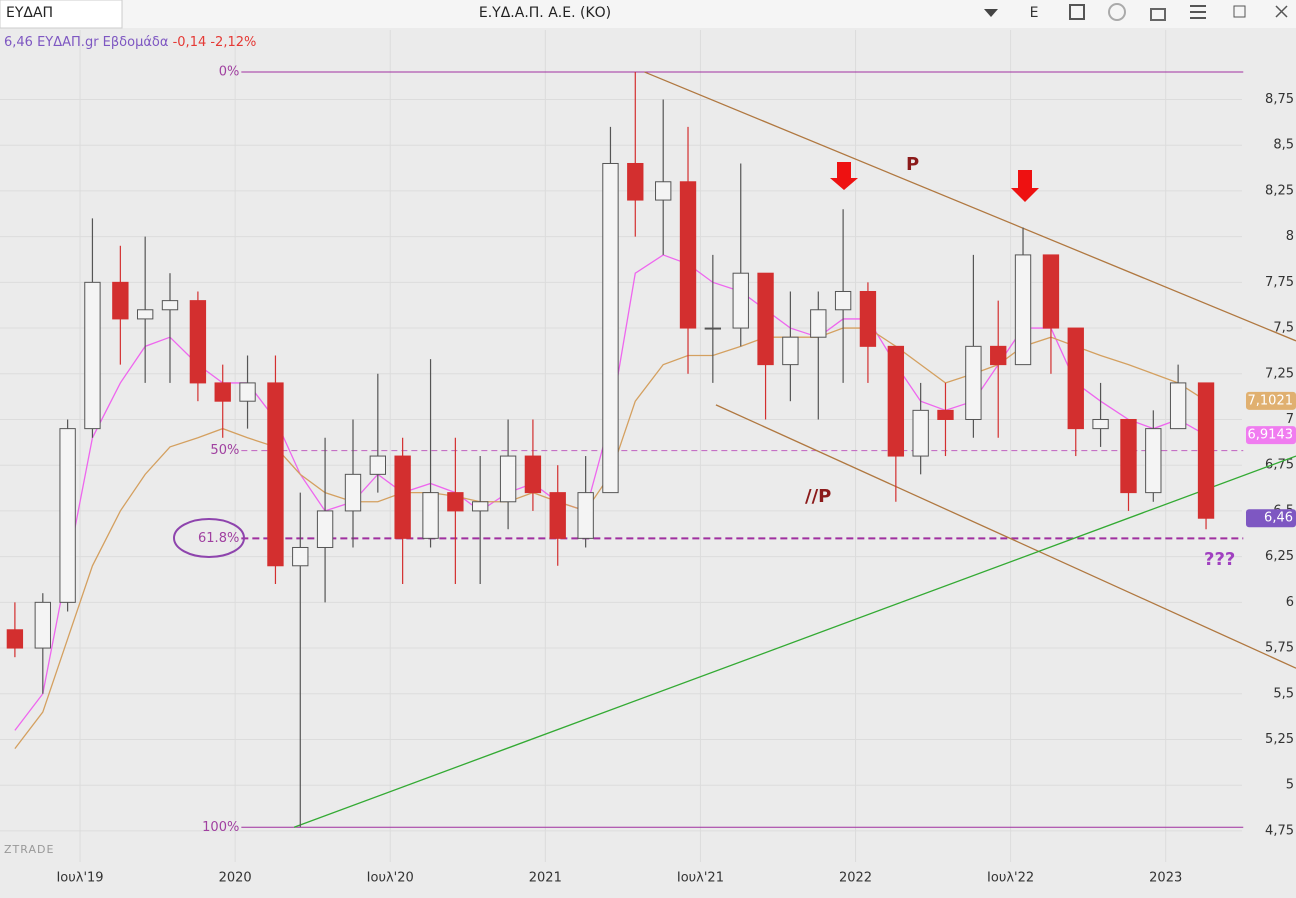  I want to click on x-tick-label: 2023, so click(1165, 878).